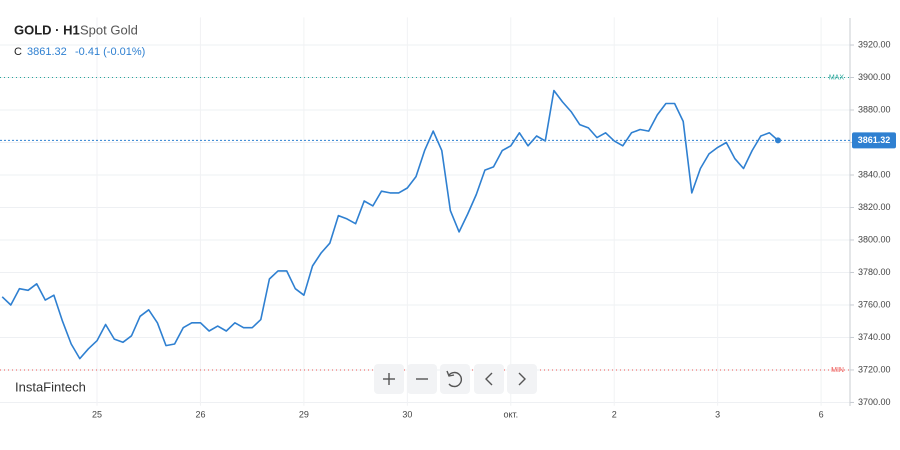  Describe the element at coordinates (47, 29) in the screenshot. I see `symbol: GOLD · H1` at that location.